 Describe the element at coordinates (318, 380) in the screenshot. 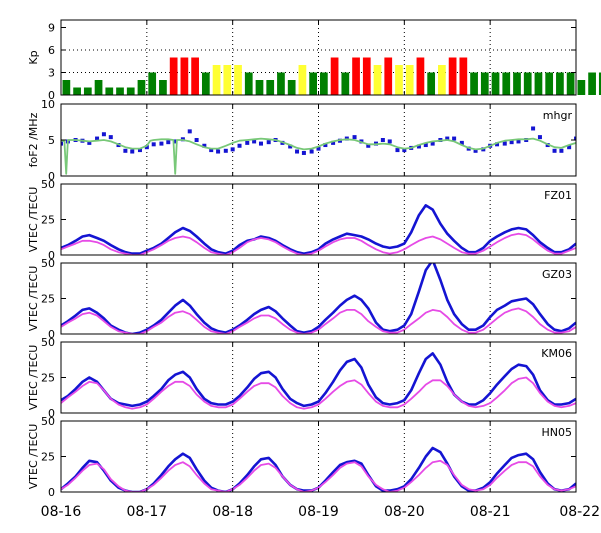

I see `series-line-km06-observed` at that location.